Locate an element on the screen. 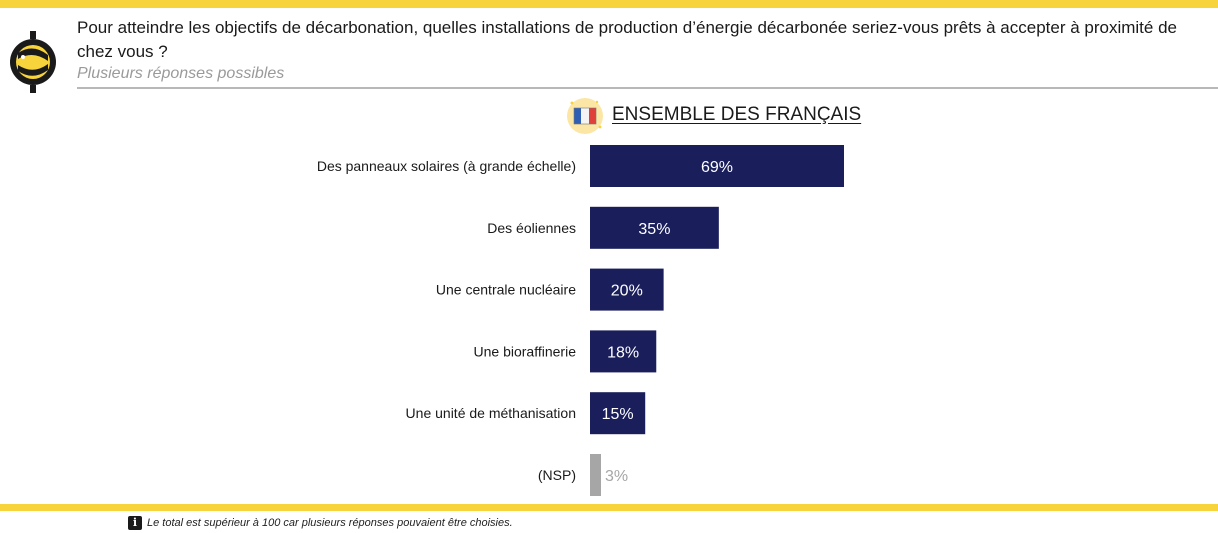 The width and height of the screenshot is (1218, 533). value-label-1: 35% is located at coordinates (654, 229).